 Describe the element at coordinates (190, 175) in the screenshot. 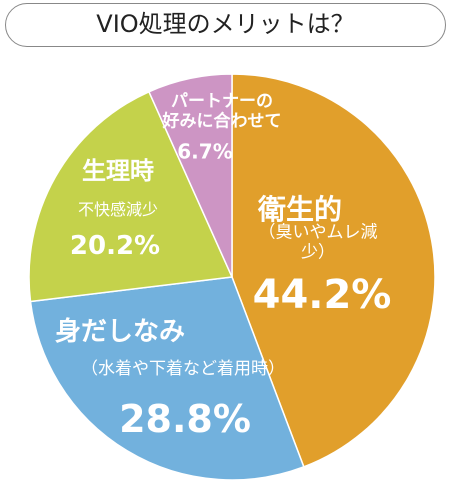

I see `pie-slice` at that location.